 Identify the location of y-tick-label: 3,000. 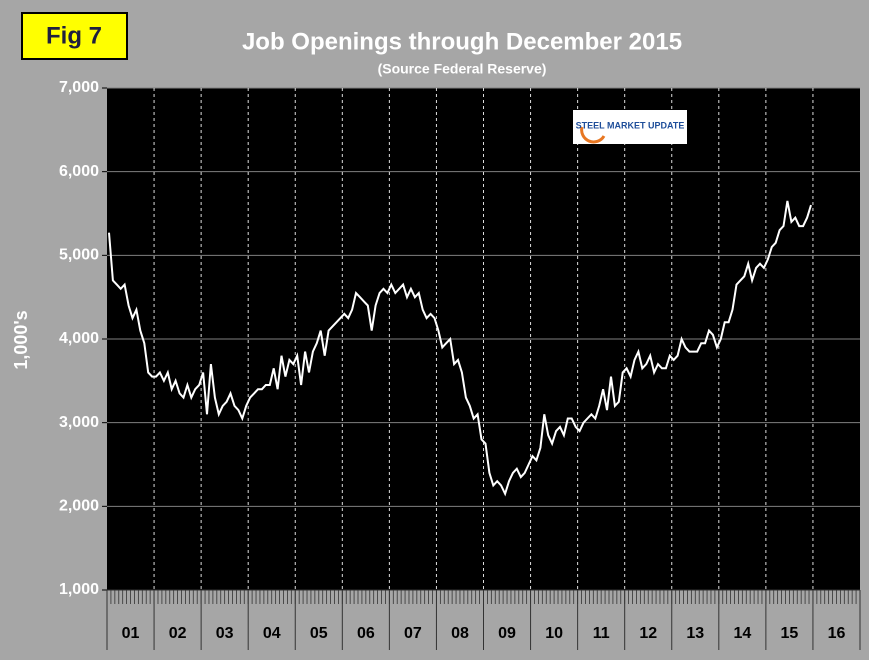
(79, 422).